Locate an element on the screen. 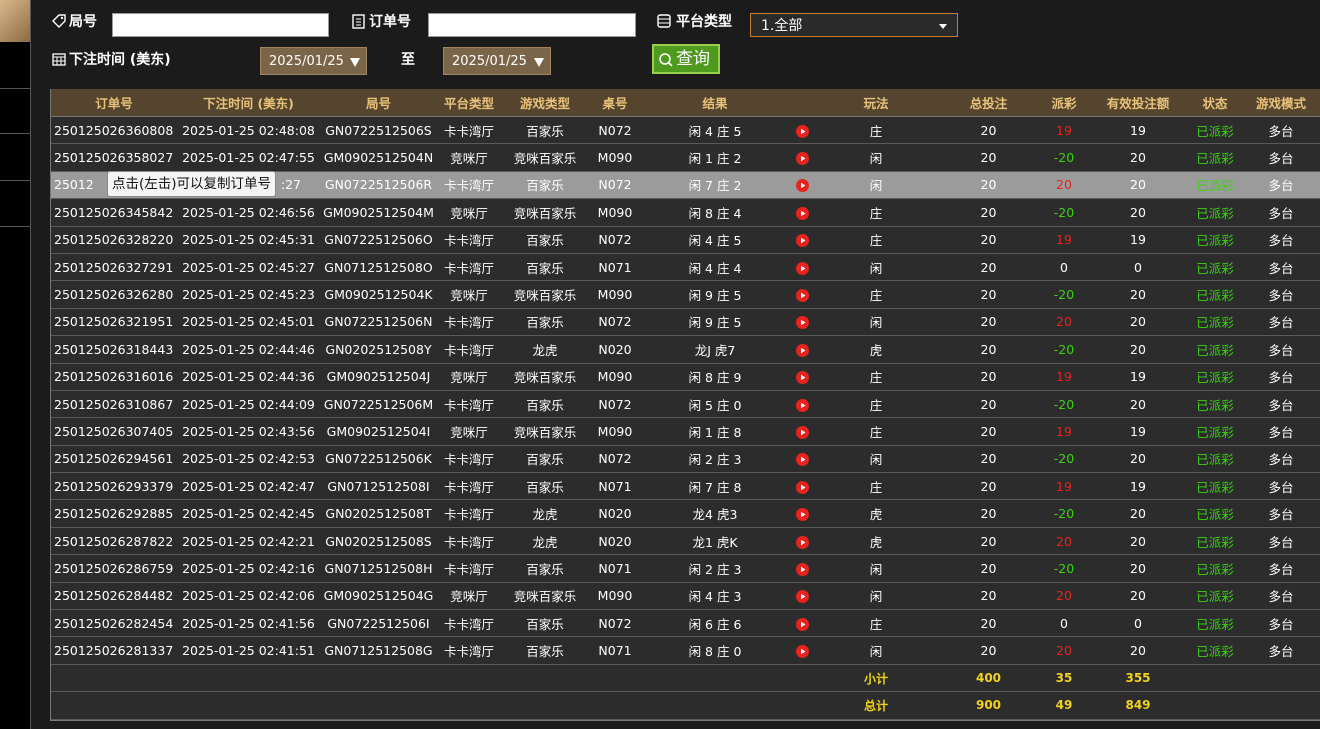 This screenshot has height=729, width=1320. order-id: 250125026286759 is located at coordinates (114, 568).